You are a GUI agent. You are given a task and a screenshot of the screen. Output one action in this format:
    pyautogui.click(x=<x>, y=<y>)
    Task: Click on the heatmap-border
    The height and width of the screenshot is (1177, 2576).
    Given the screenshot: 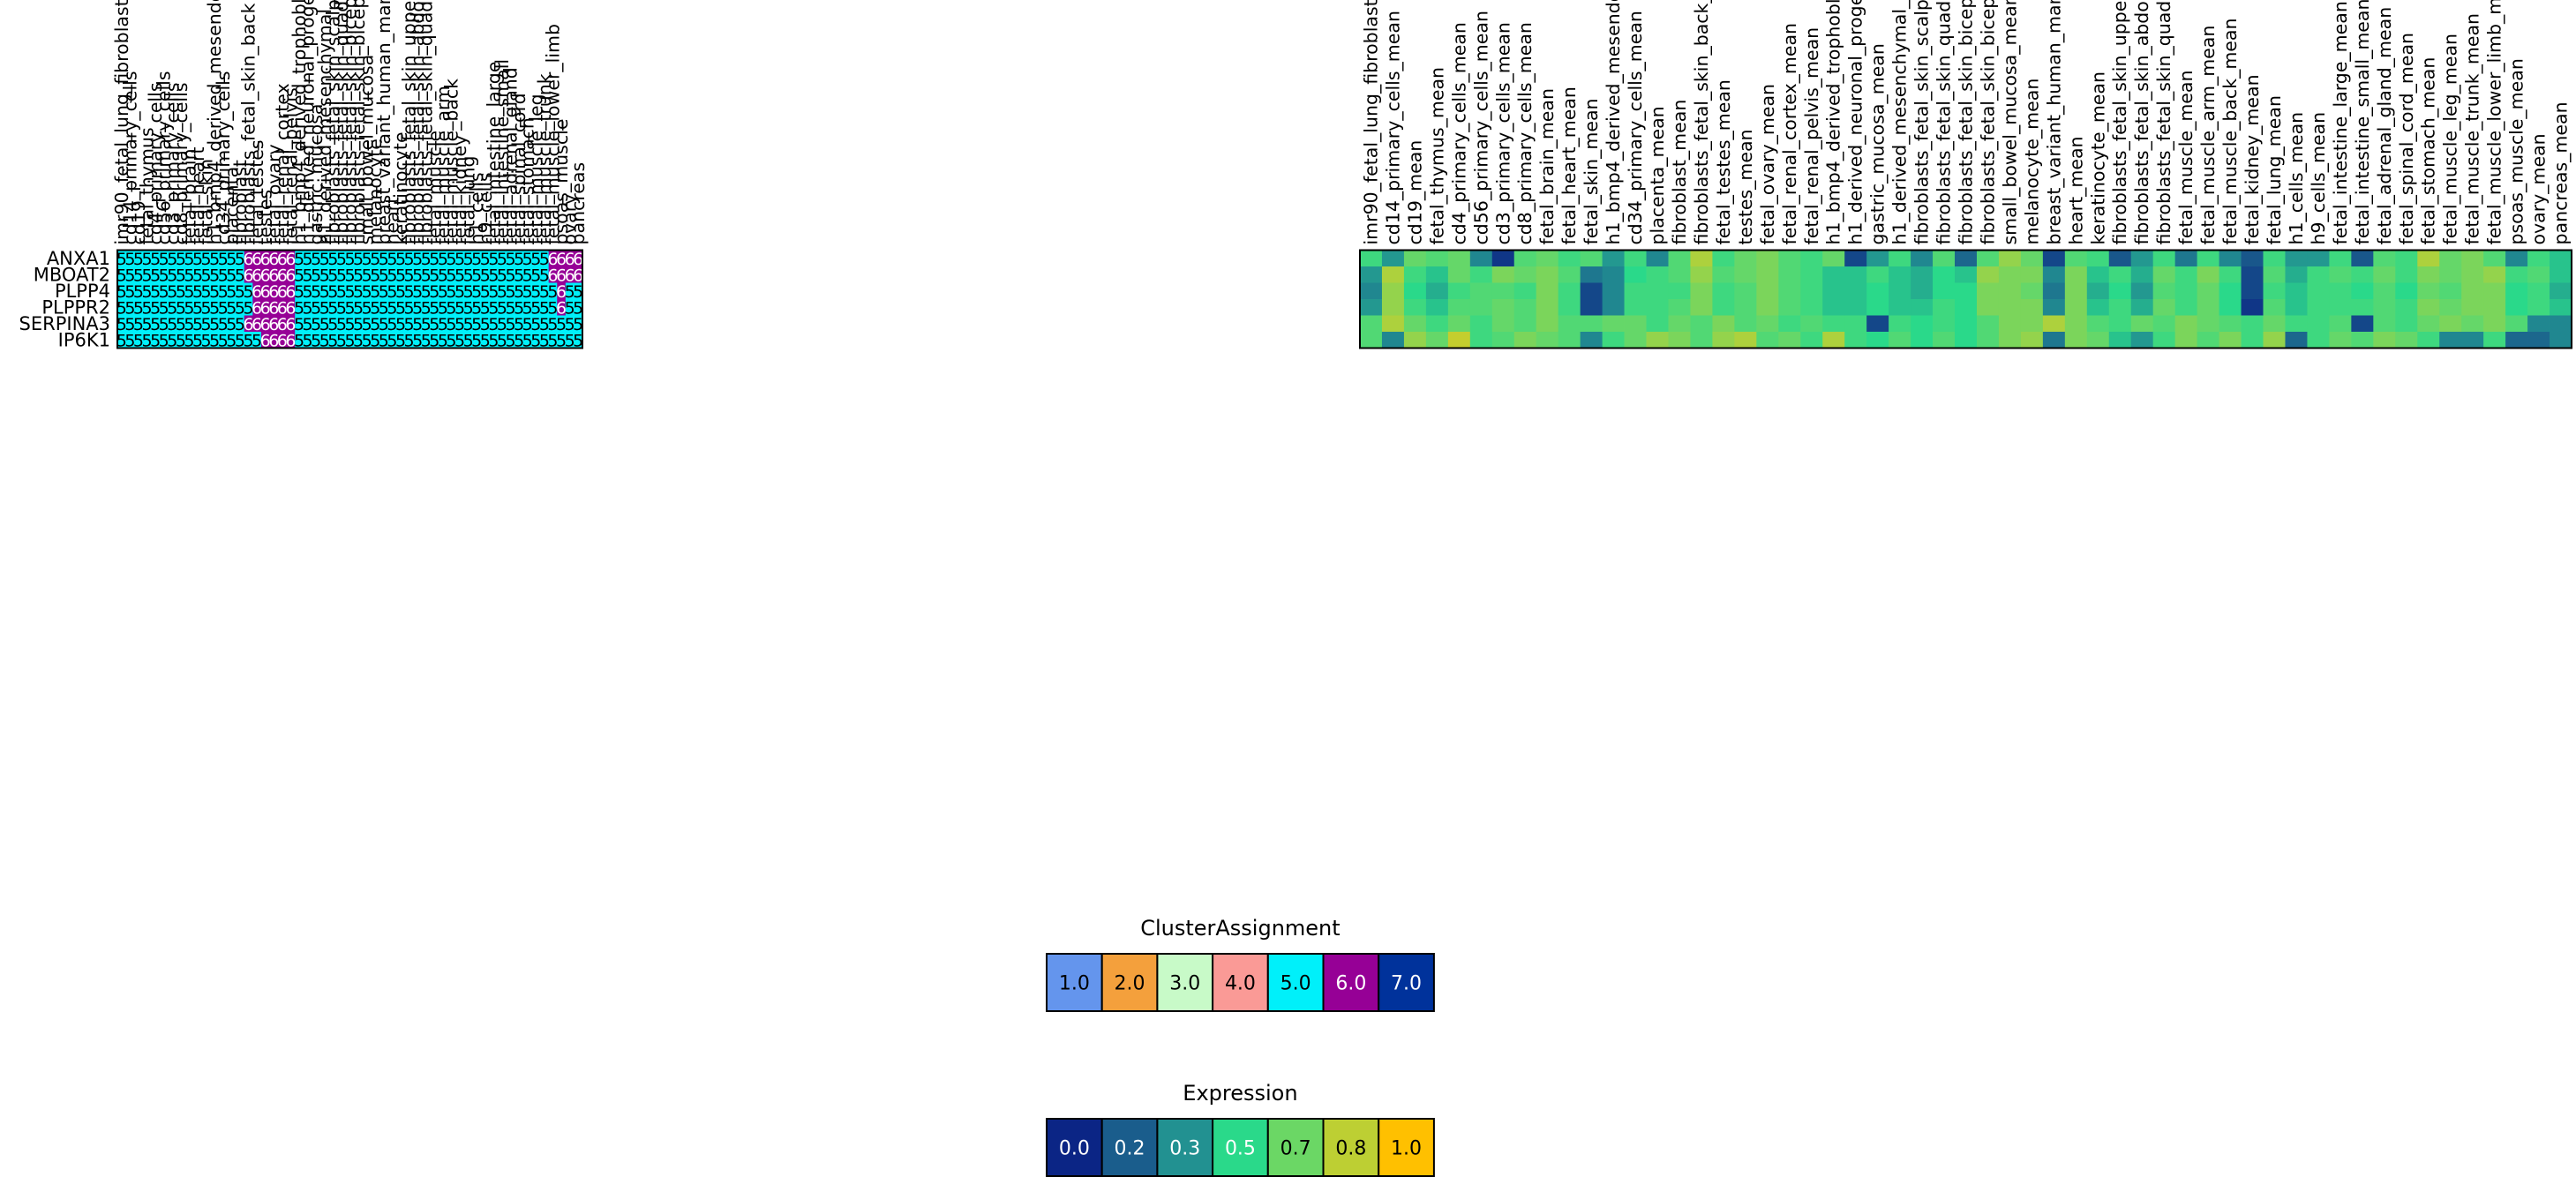 What is the action you would take?
    pyautogui.click(x=1965, y=299)
    